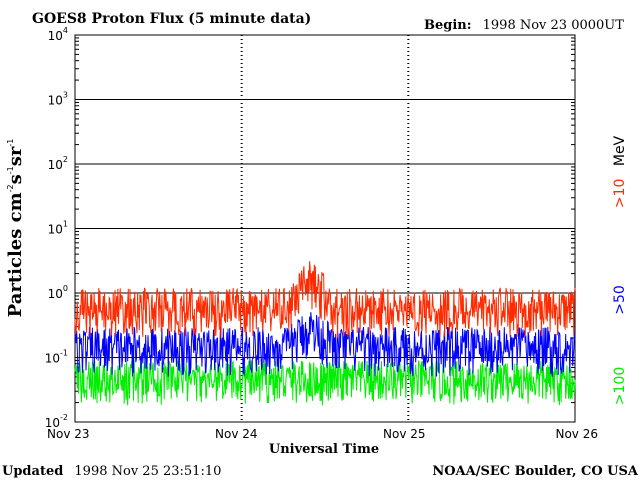  What do you see at coordinates (15, 179) in the screenshot?
I see `y-axis-label-s: s` at bounding box center [15, 179].